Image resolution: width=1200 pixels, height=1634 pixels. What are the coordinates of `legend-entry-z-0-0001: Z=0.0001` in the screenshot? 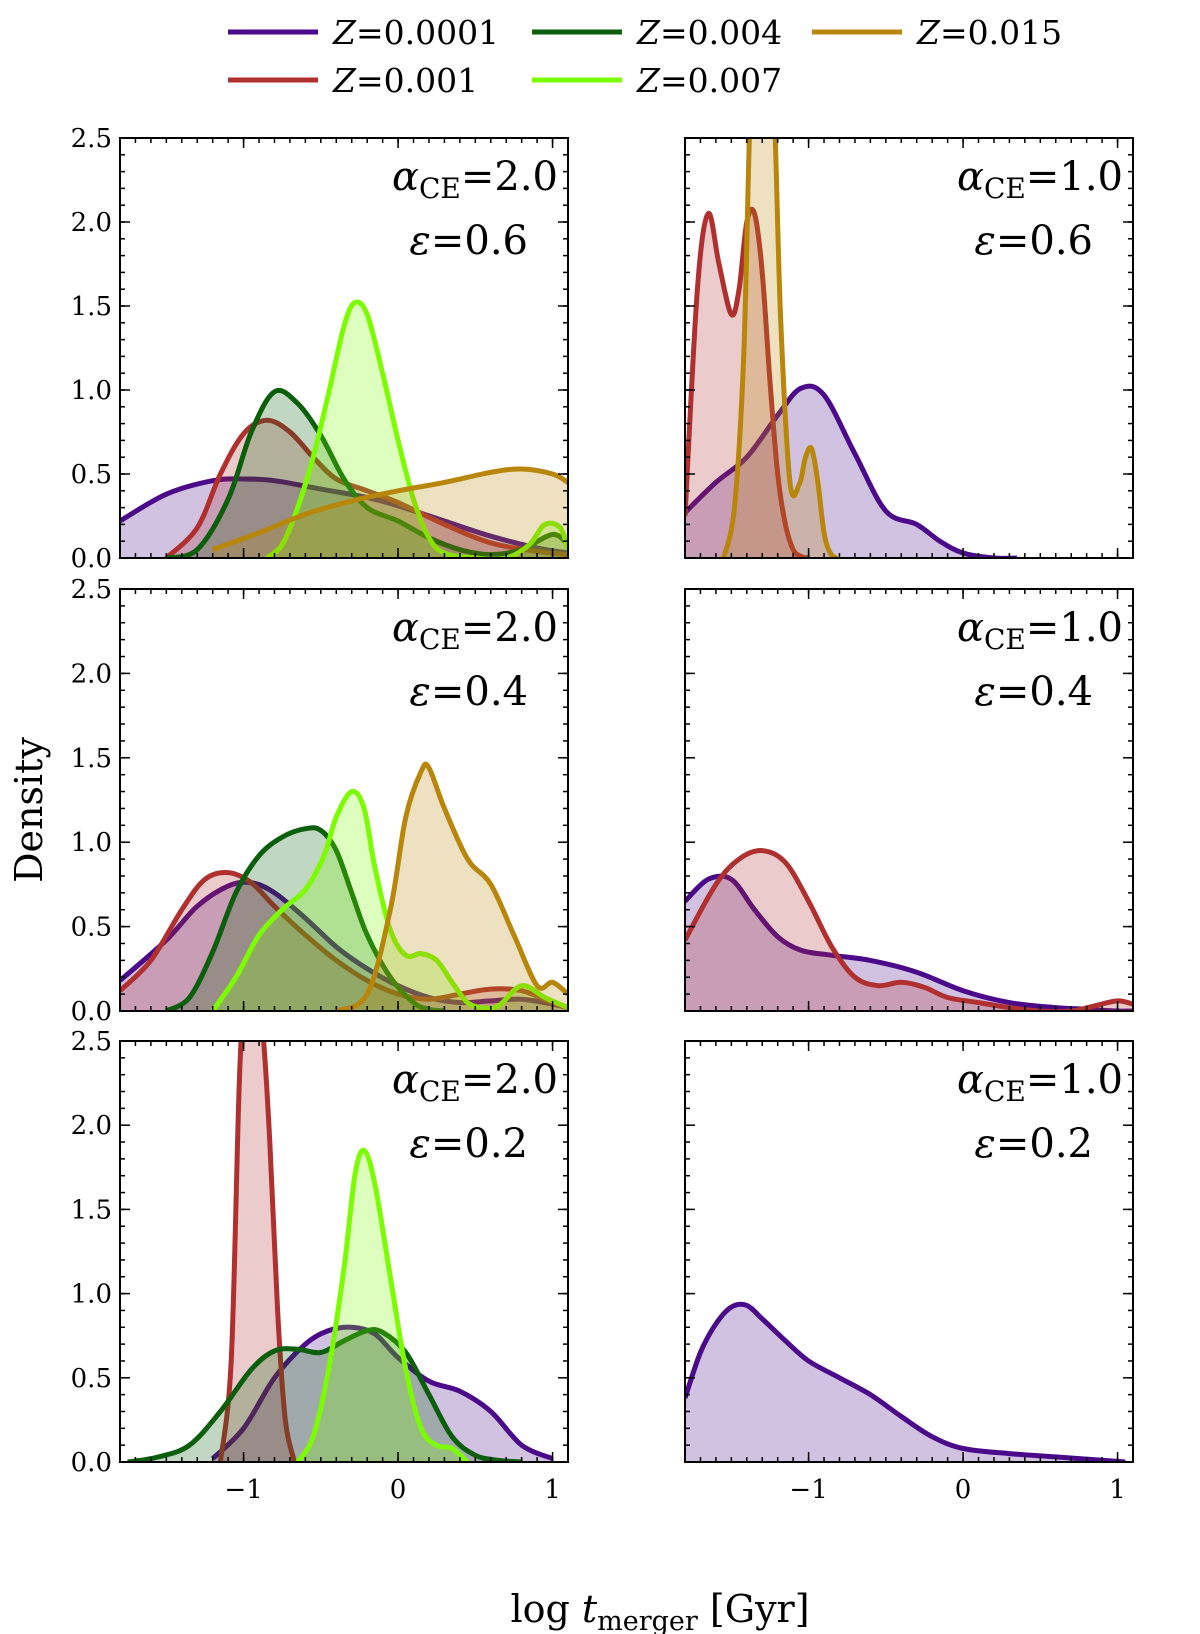 It's located at (363, 32).